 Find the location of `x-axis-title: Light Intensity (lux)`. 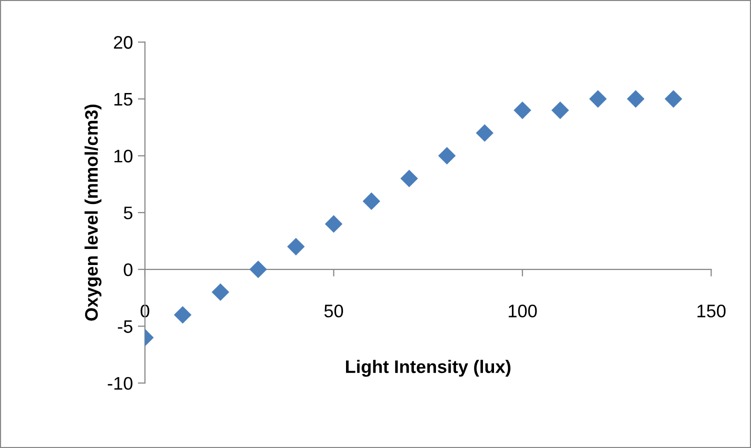

x-axis-title: Light Intensity (lux) is located at coordinates (428, 368).